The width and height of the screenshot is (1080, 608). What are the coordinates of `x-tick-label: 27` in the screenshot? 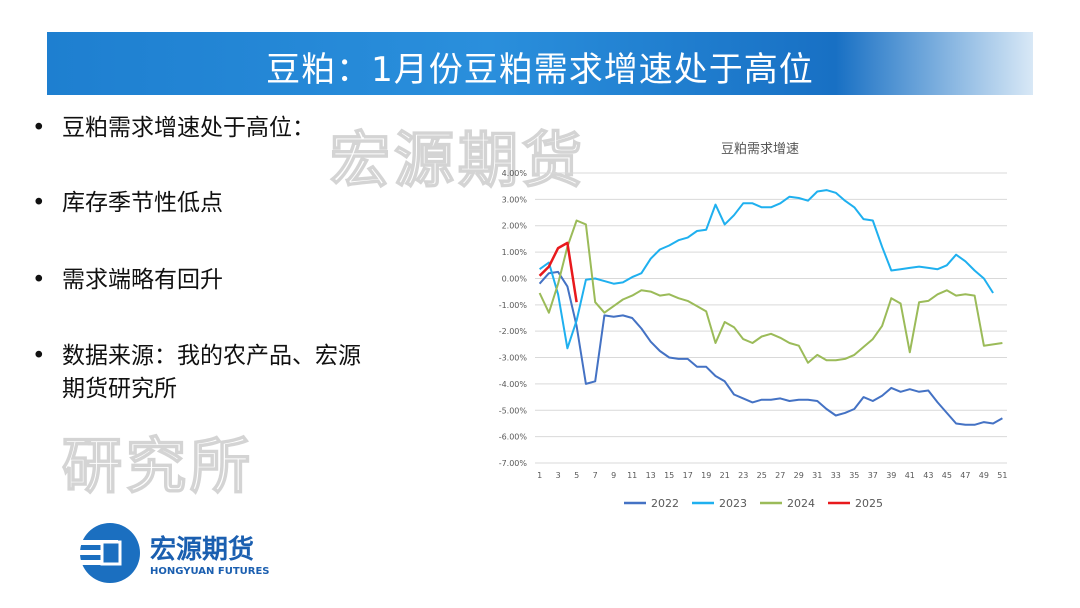 It's located at (780, 475).